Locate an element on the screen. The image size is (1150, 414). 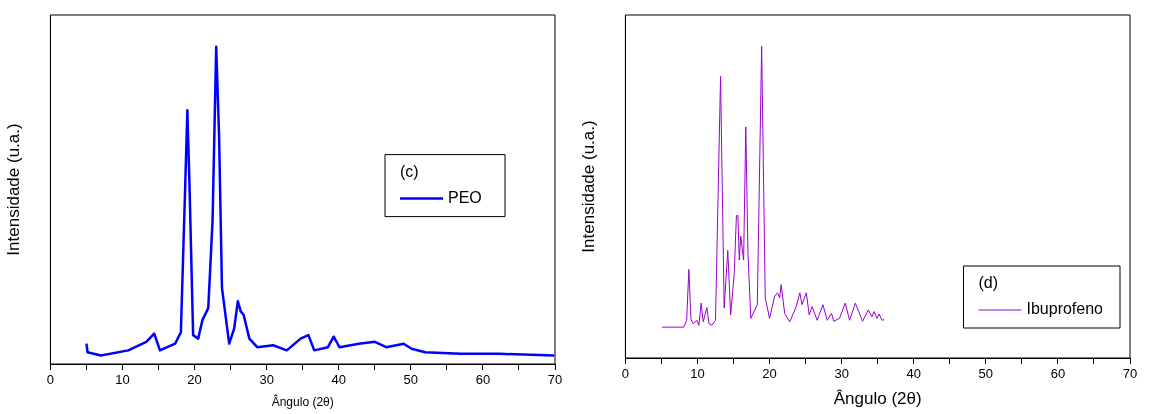
legend-title: (d) is located at coordinates (988, 283).